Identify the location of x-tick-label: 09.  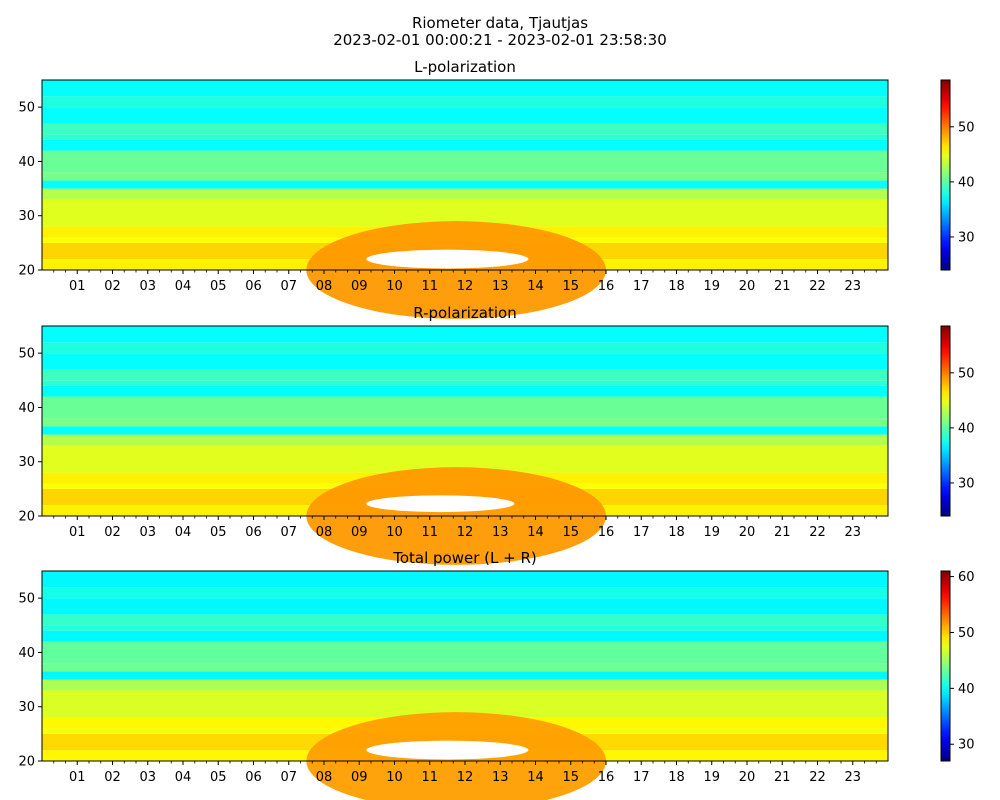
(359, 532).